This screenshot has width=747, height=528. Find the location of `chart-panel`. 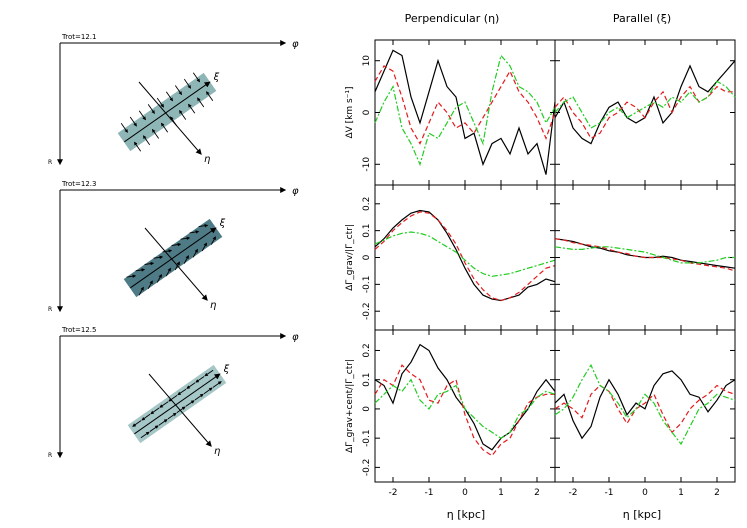

chart-panel is located at coordinates (645, 257).